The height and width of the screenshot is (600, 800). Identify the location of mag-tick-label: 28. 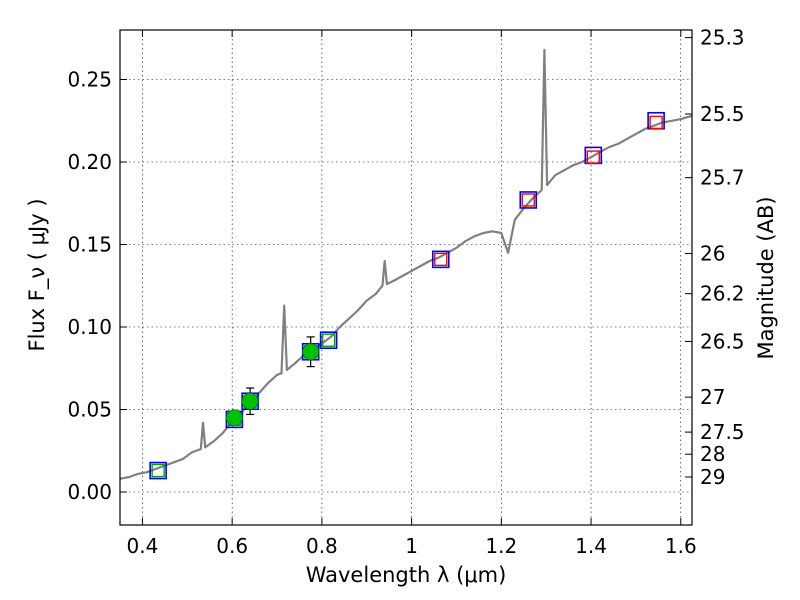
(712, 454).